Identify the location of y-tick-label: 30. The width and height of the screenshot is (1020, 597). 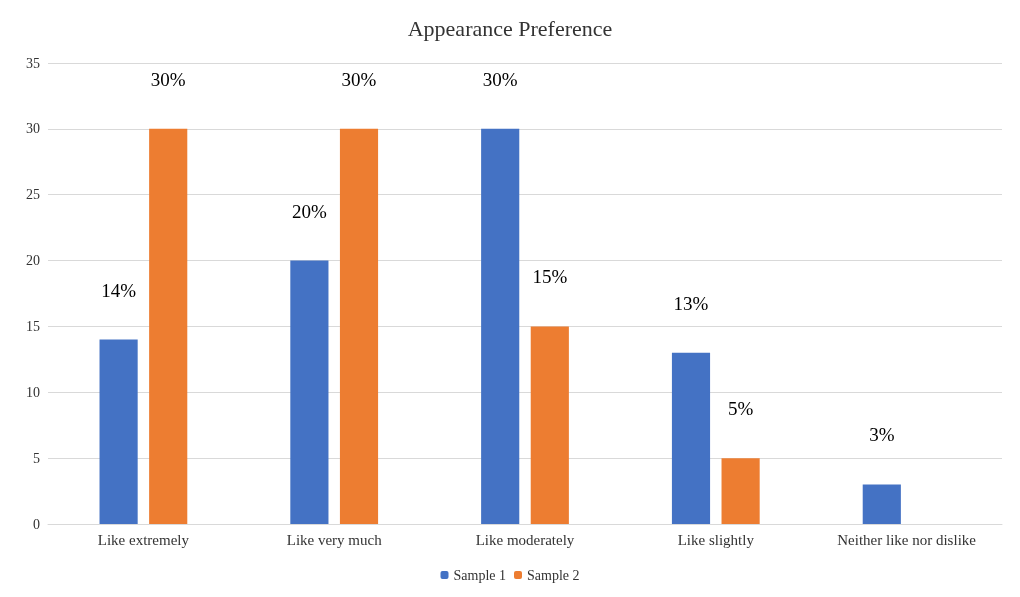
(33, 129).